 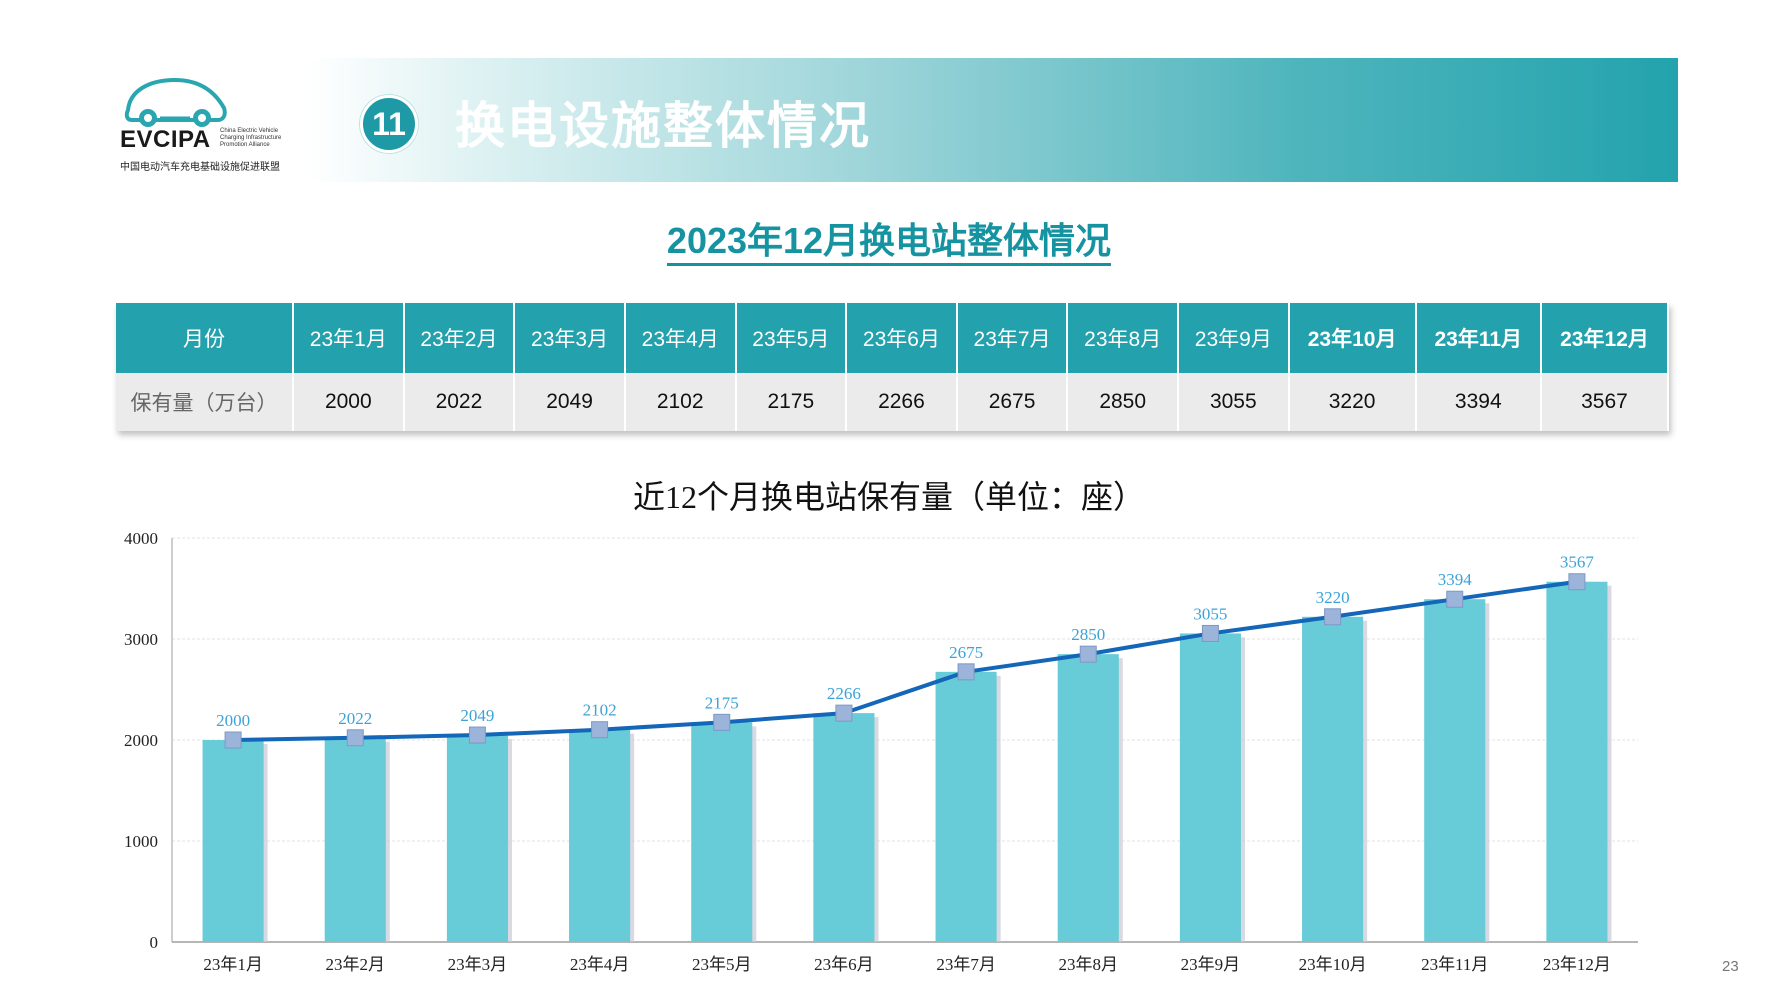 I want to click on data-label: 3567, so click(x=1577, y=562).